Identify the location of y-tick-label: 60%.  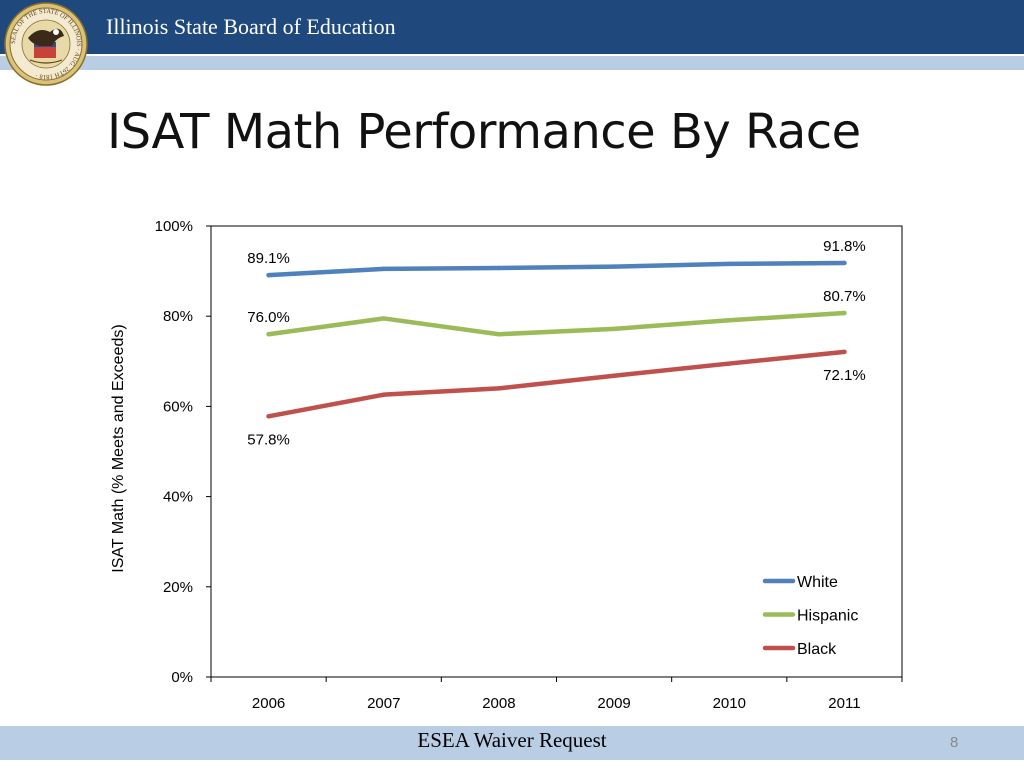
(178, 406).